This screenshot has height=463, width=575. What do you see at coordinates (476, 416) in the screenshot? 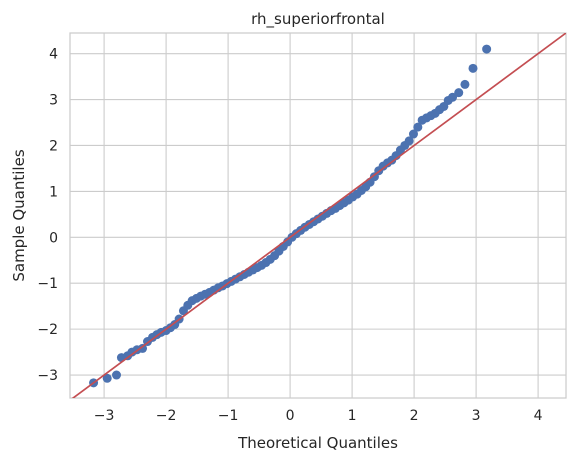
I see `x-tick-label: 3` at bounding box center [476, 416].